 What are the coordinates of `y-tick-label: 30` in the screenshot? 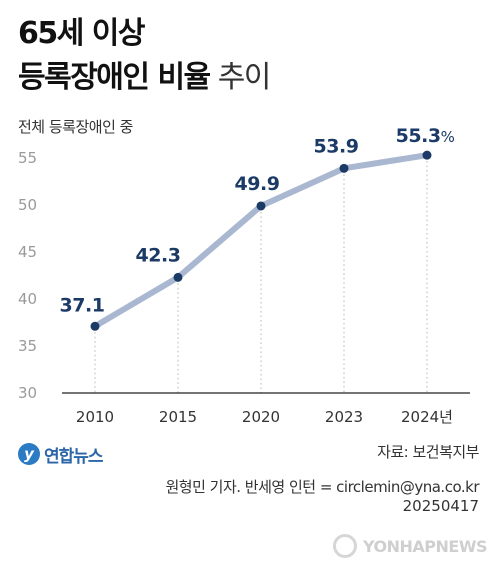 It's located at (27, 393).